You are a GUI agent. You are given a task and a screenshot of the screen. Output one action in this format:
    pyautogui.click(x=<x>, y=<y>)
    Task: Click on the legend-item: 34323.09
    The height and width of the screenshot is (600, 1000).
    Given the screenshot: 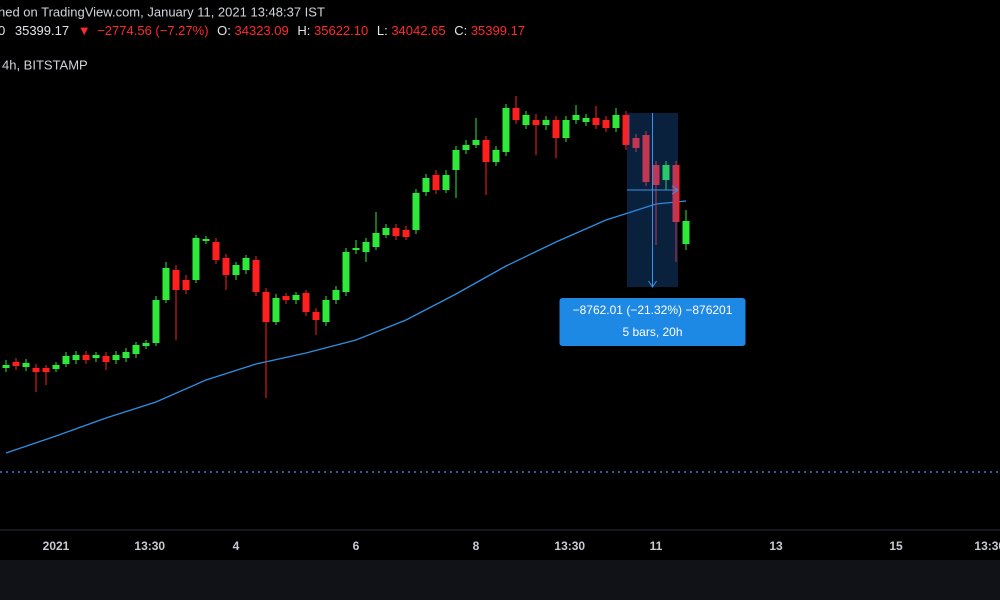 What is the action you would take?
    pyautogui.click(x=262, y=30)
    